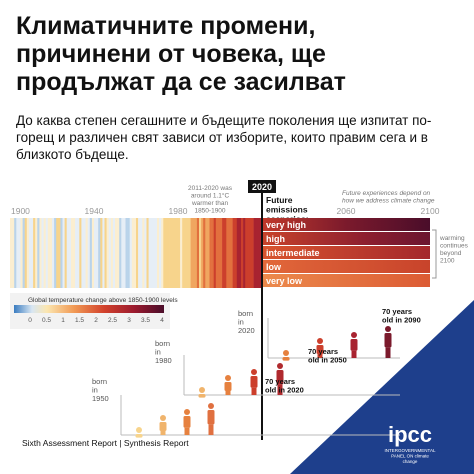 The width and height of the screenshot is (474, 474). I want to click on legend-tick: 0.5, so click(46, 320).